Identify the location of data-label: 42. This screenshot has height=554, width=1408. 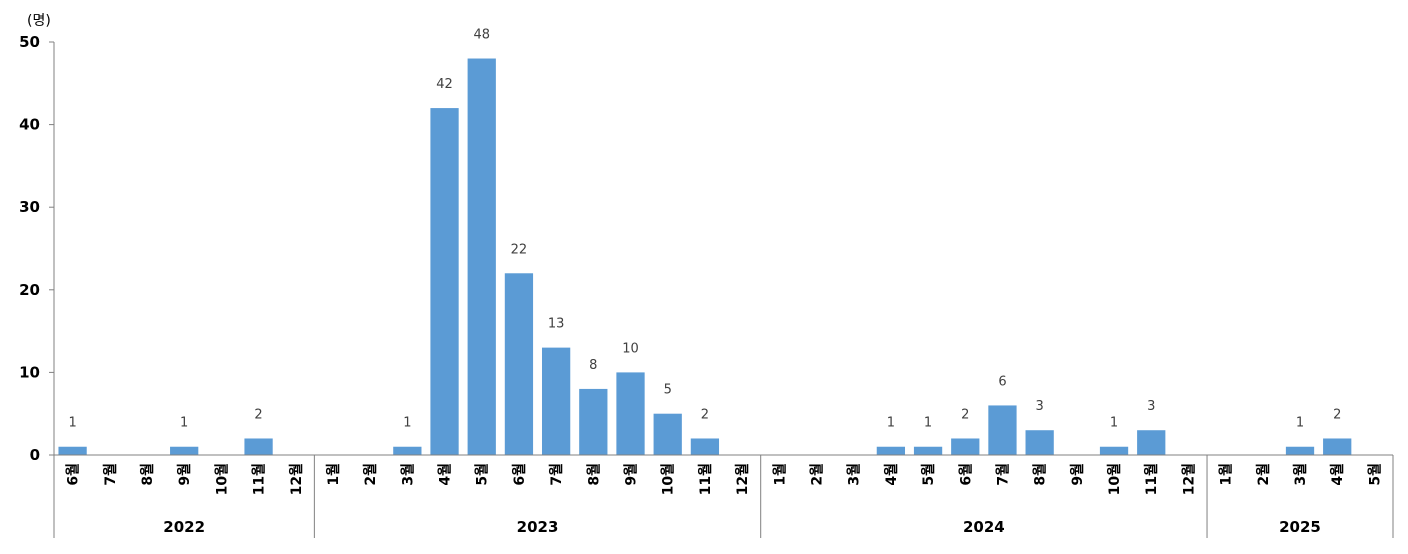
(444, 84).